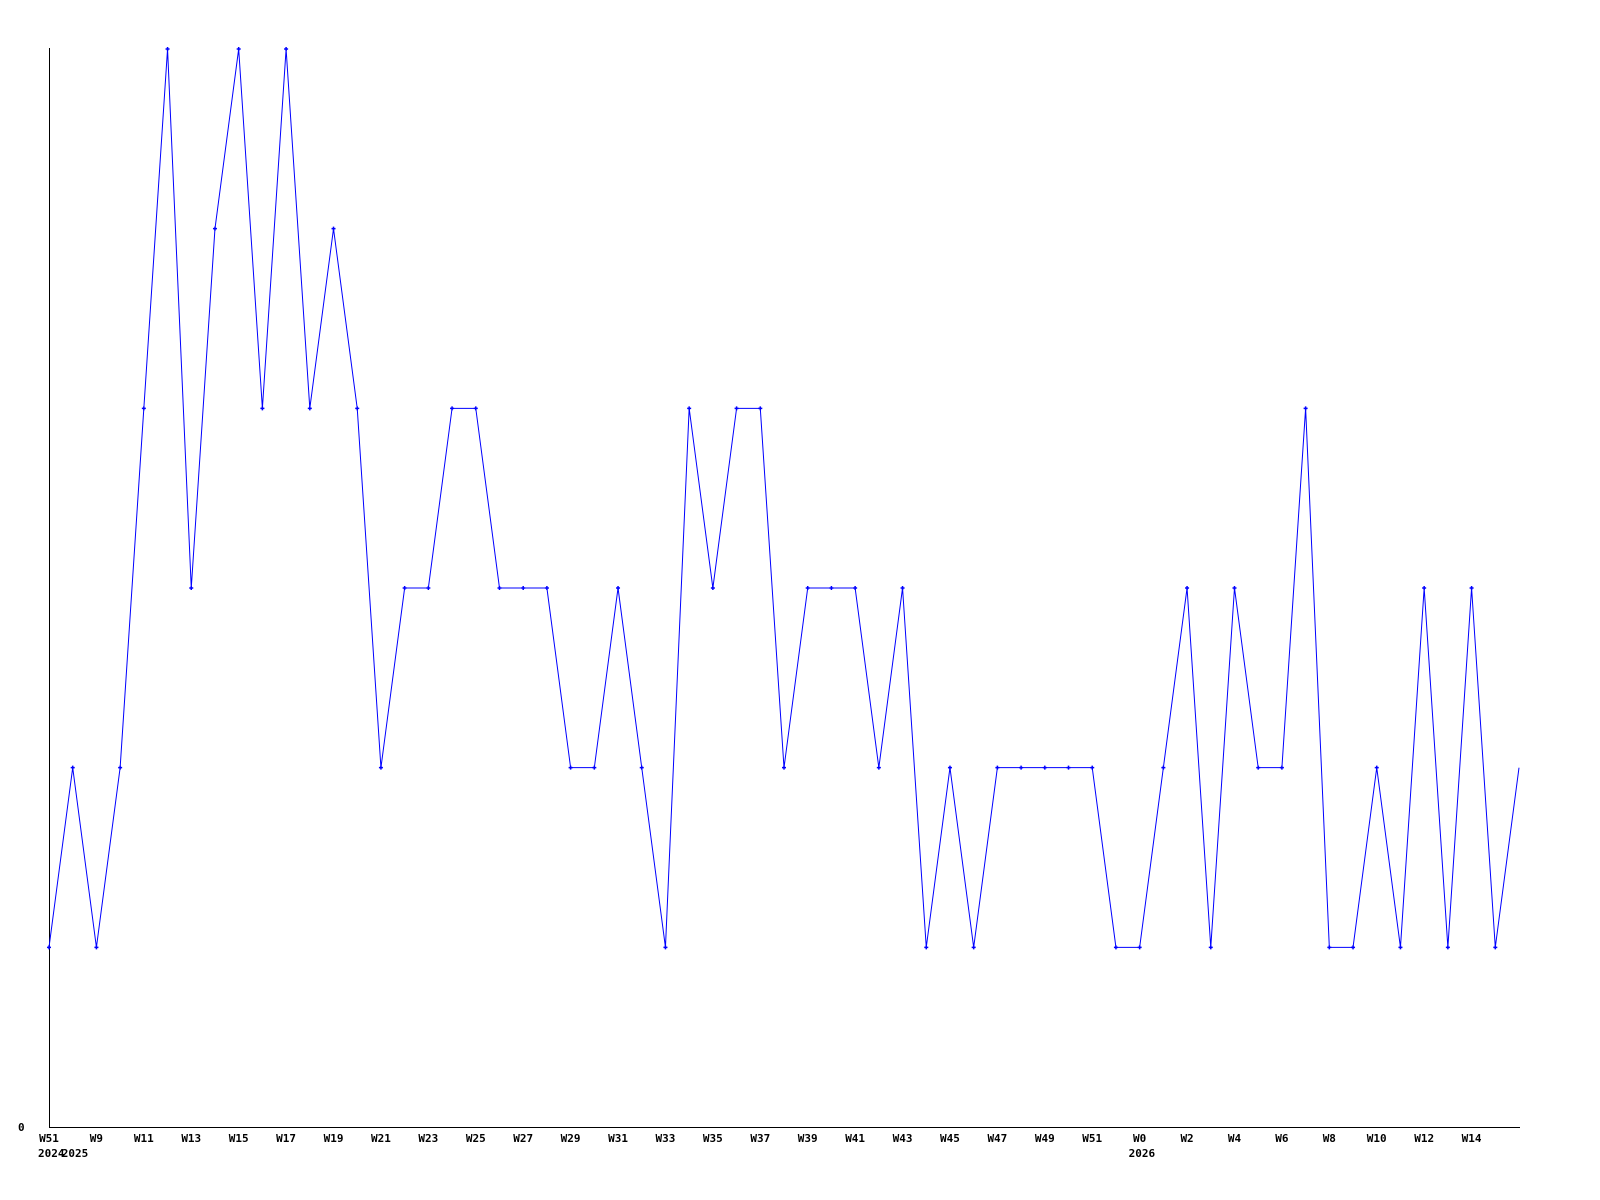 This screenshot has width=1600, height=1200. What do you see at coordinates (713, 1138) in the screenshot?
I see `x-tick-label: W35` at bounding box center [713, 1138].